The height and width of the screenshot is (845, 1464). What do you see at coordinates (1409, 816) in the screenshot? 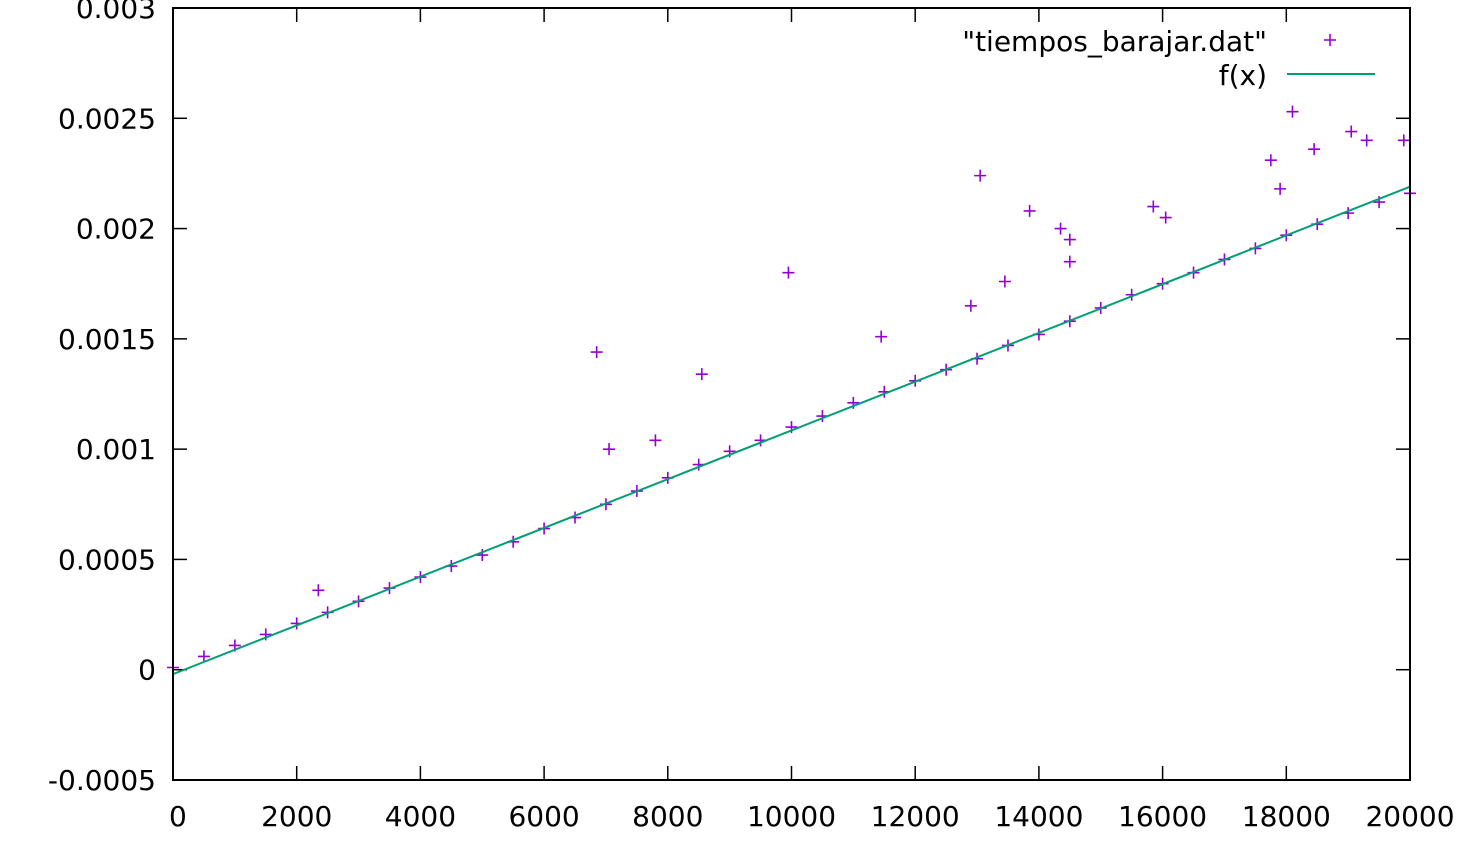
I see `x-tick-label: 20000` at bounding box center [1409, 816].